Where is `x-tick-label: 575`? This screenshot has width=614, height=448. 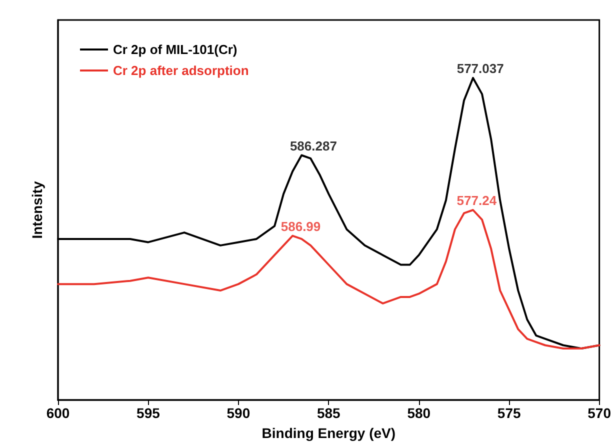
x-tick-label: 575 is located at coordinates (509, 413).